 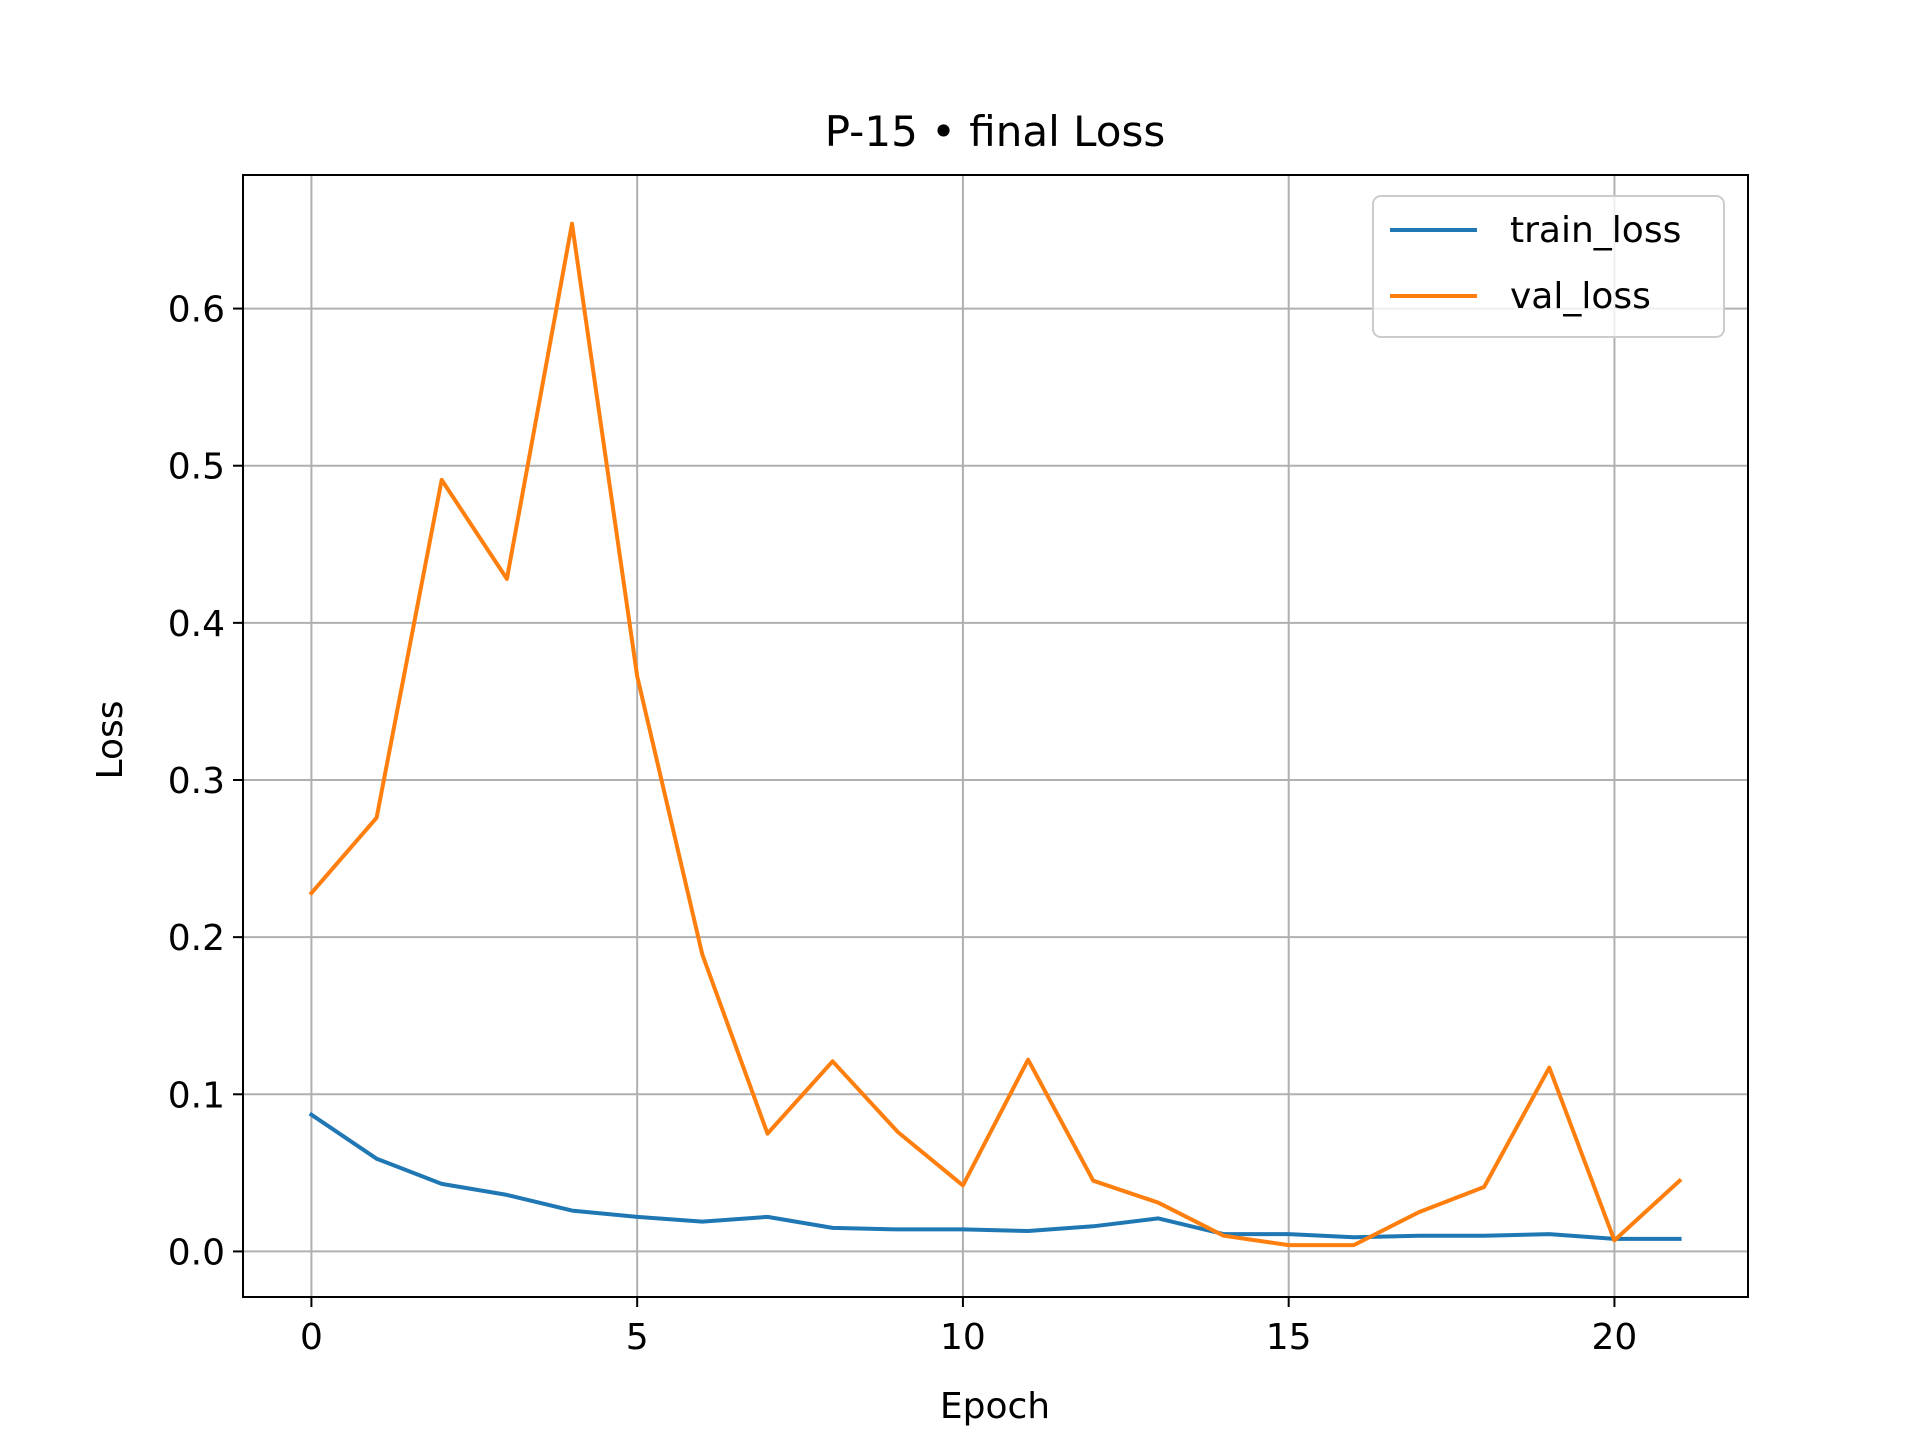 What do you see at coordinates (1595, 230) in the screenshot?
I see `legend-label-train-loss: train_loss` at bounding box center [1595, 230].